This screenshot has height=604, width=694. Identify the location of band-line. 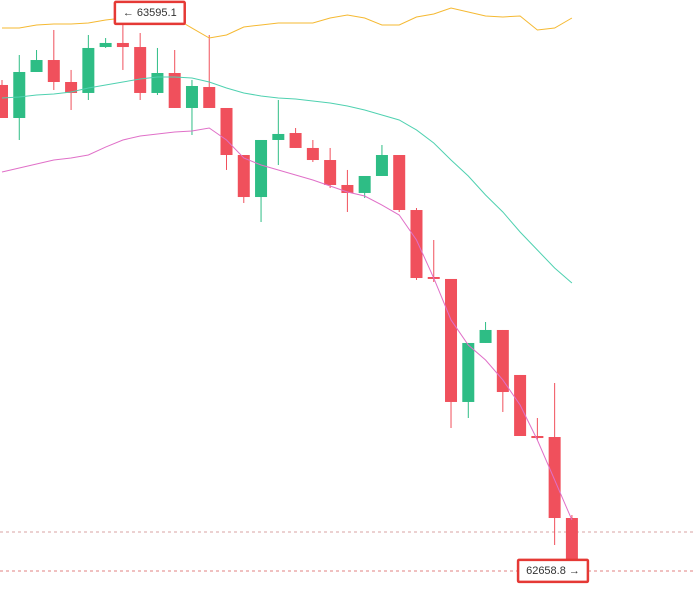
(287, 23).